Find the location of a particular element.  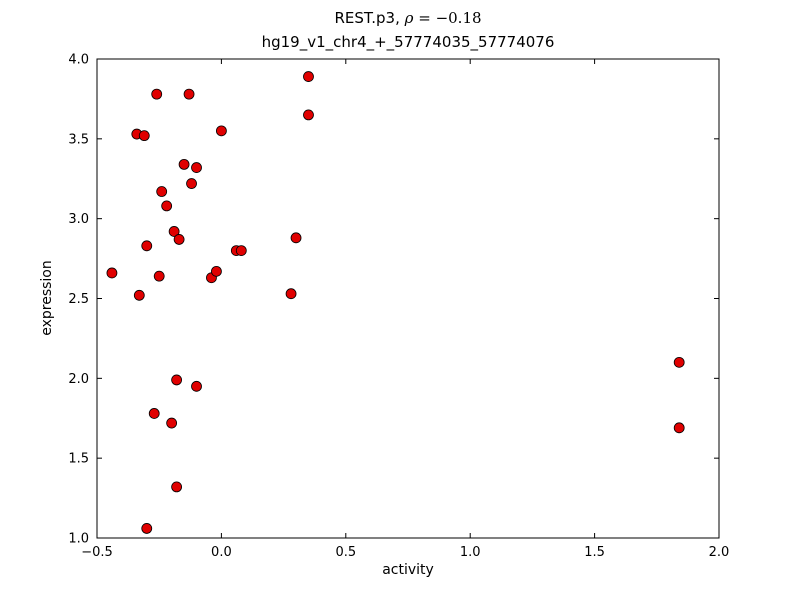

chart-title-rho-symbol: ρ is located at coordinates (409, 18).